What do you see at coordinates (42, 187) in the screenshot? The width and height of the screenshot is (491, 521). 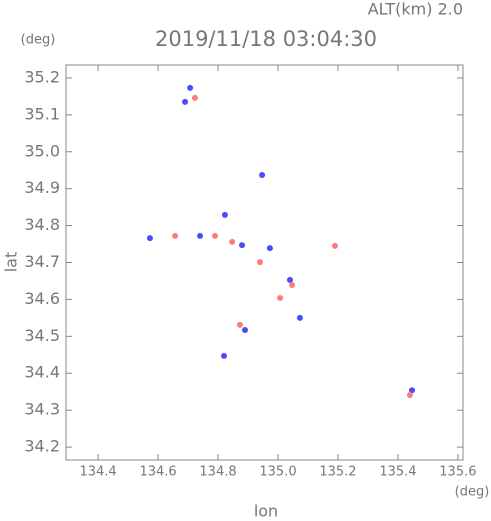 I see `y-tick-label: 34.9` at bounding box center [42, 187].